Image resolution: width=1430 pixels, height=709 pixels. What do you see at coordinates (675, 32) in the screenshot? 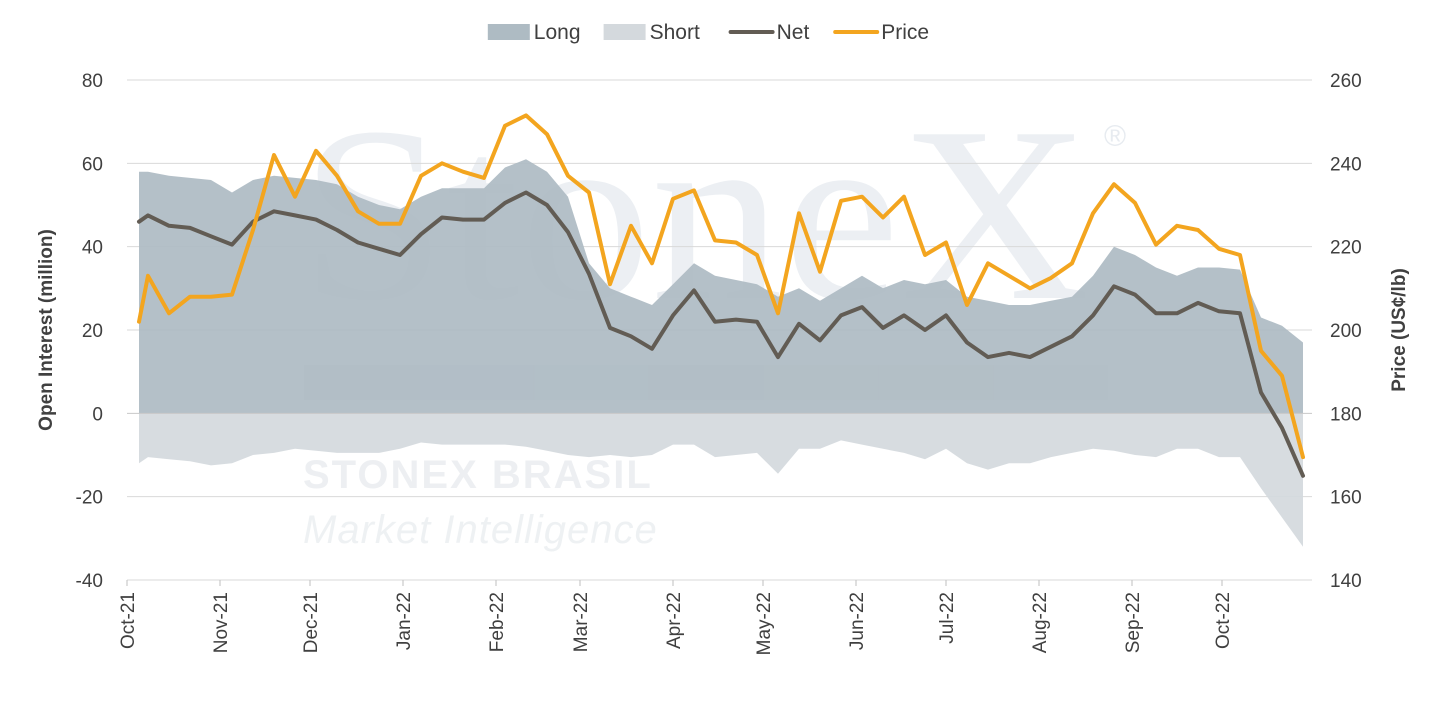
I see `legend-short-label: Short` at bounding box center [675, 32].